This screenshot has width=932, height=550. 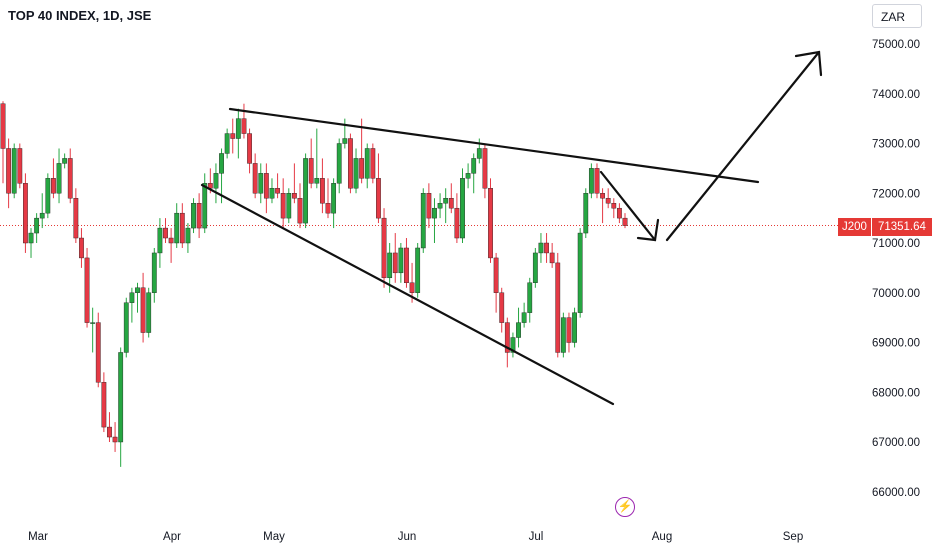 What do you see at coordinates (625, 507) in the screenshot?
I see `lightning-icon: ⚡` at bounding box center [625, 507].